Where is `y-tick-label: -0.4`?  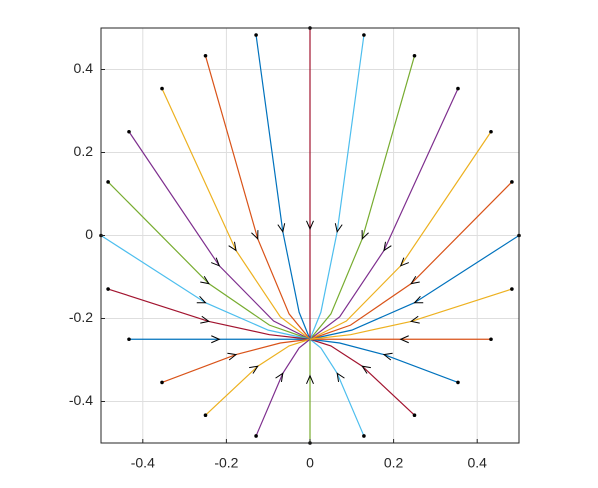
y-tick-label: -0.4 is located at coordinates (81, 400).